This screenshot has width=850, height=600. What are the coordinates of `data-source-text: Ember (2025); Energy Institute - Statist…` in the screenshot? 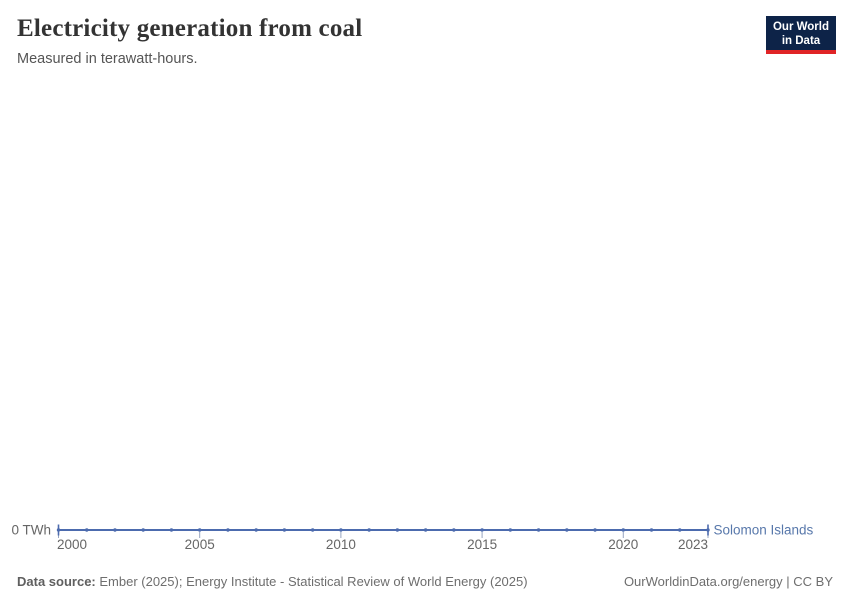 It's located at (311, 581).